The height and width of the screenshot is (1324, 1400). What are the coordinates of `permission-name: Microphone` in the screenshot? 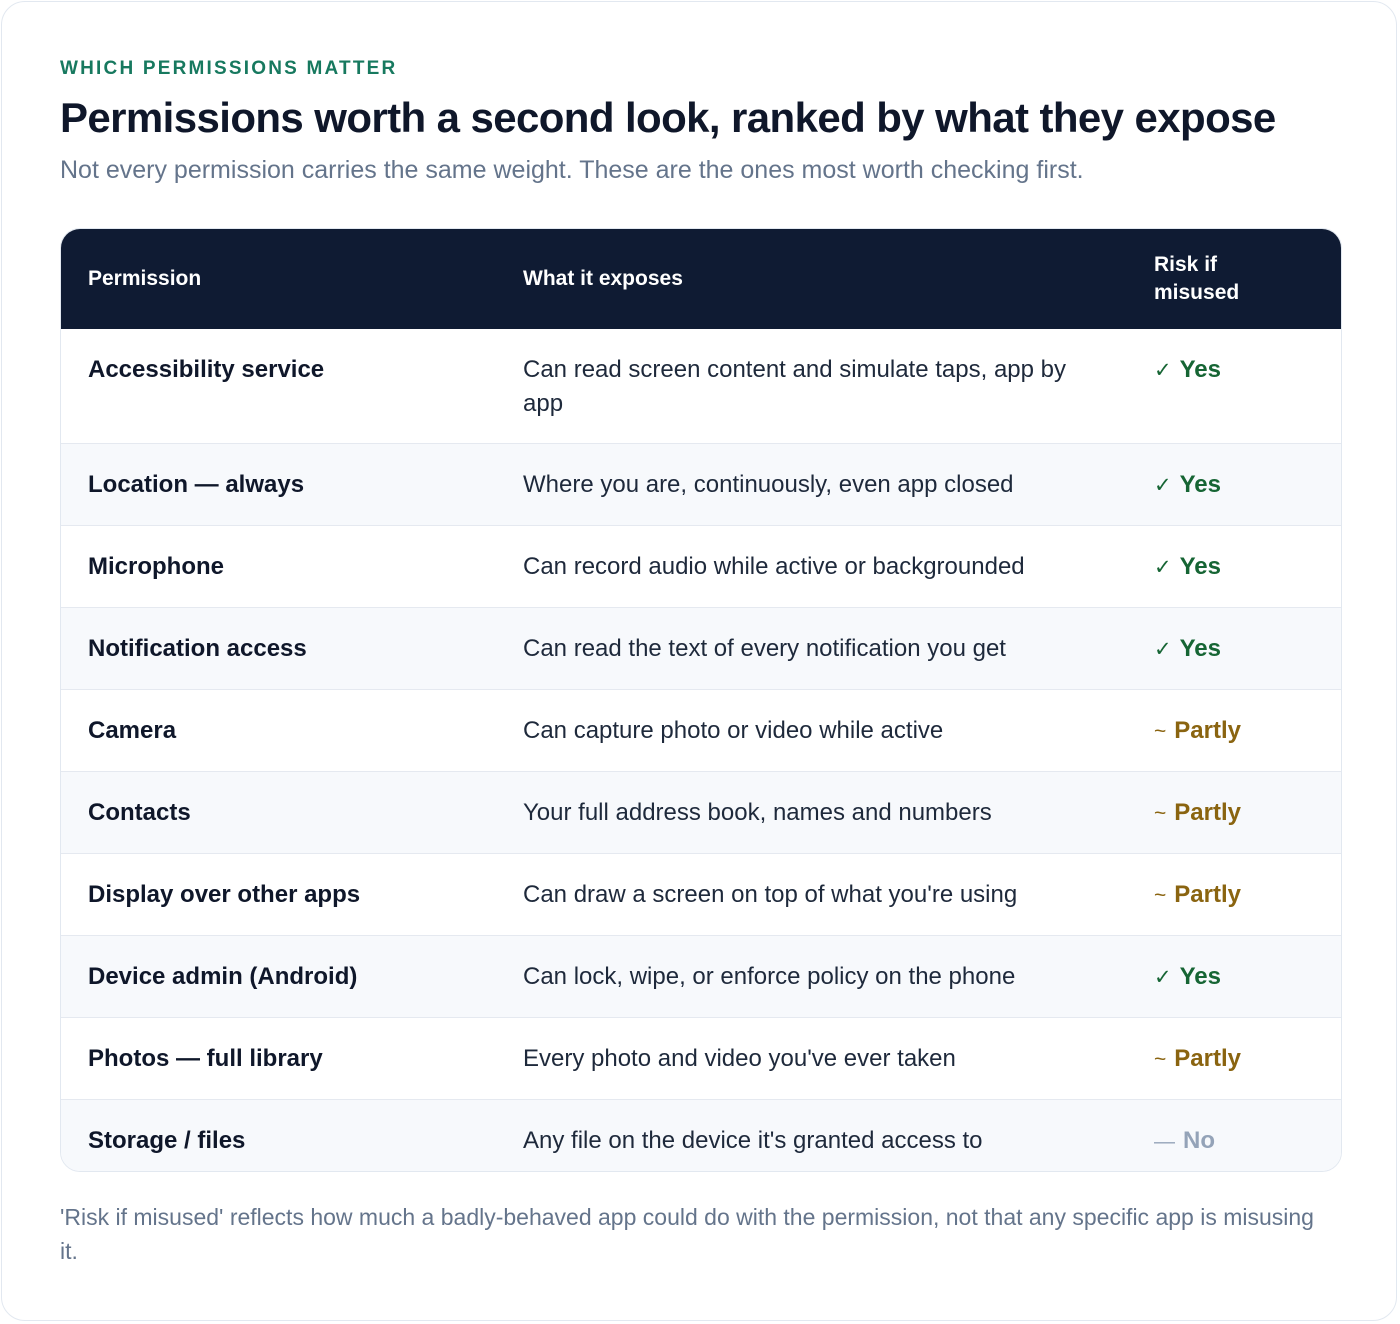 It's located at (156, 566).